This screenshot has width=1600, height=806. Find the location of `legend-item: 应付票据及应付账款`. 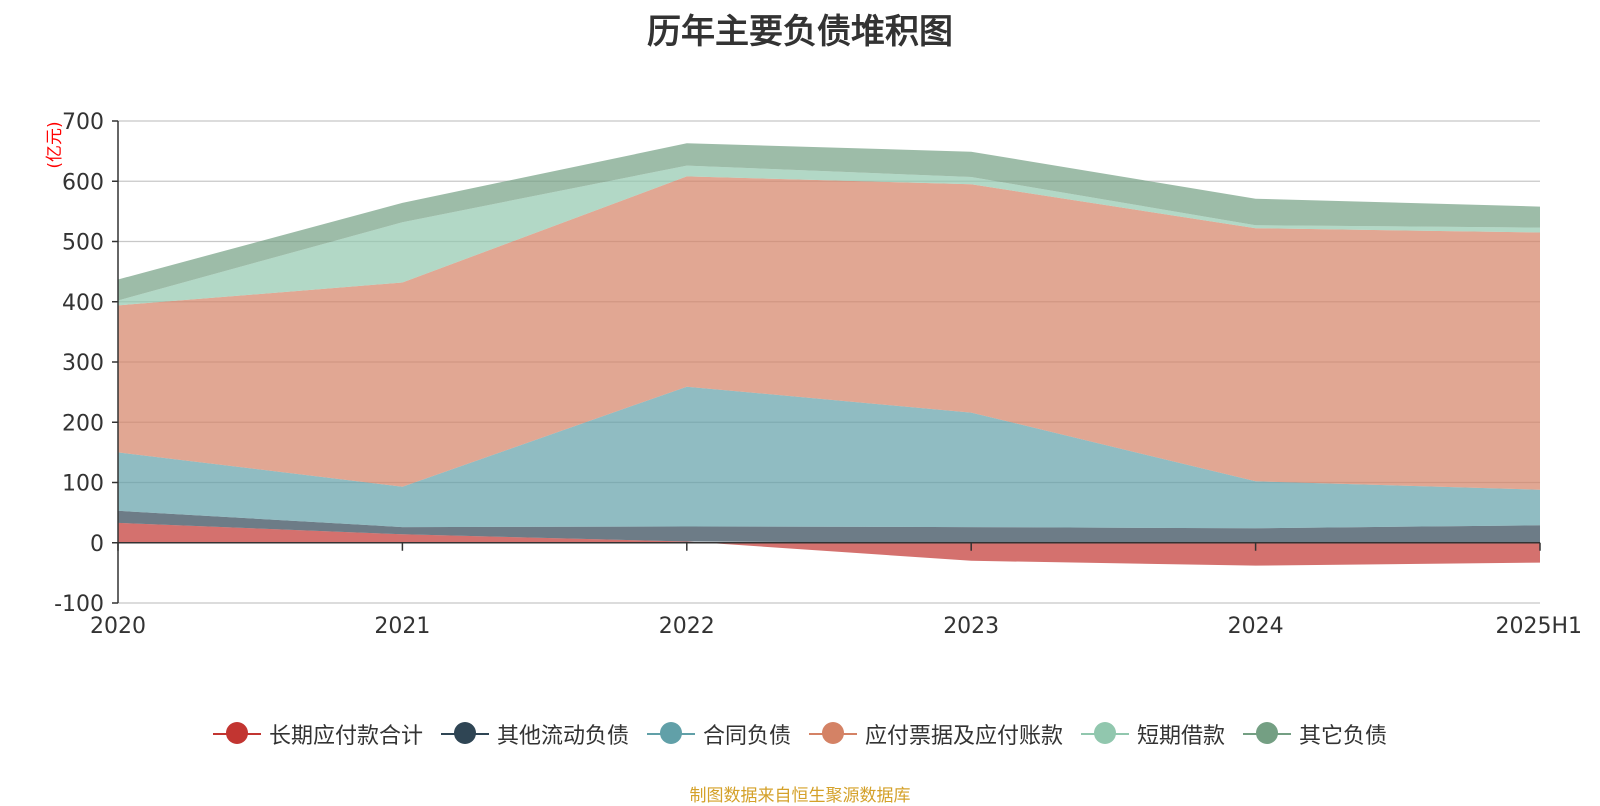

legend-item: 应付票据及应付账款 is located at coordinates (936, 734).